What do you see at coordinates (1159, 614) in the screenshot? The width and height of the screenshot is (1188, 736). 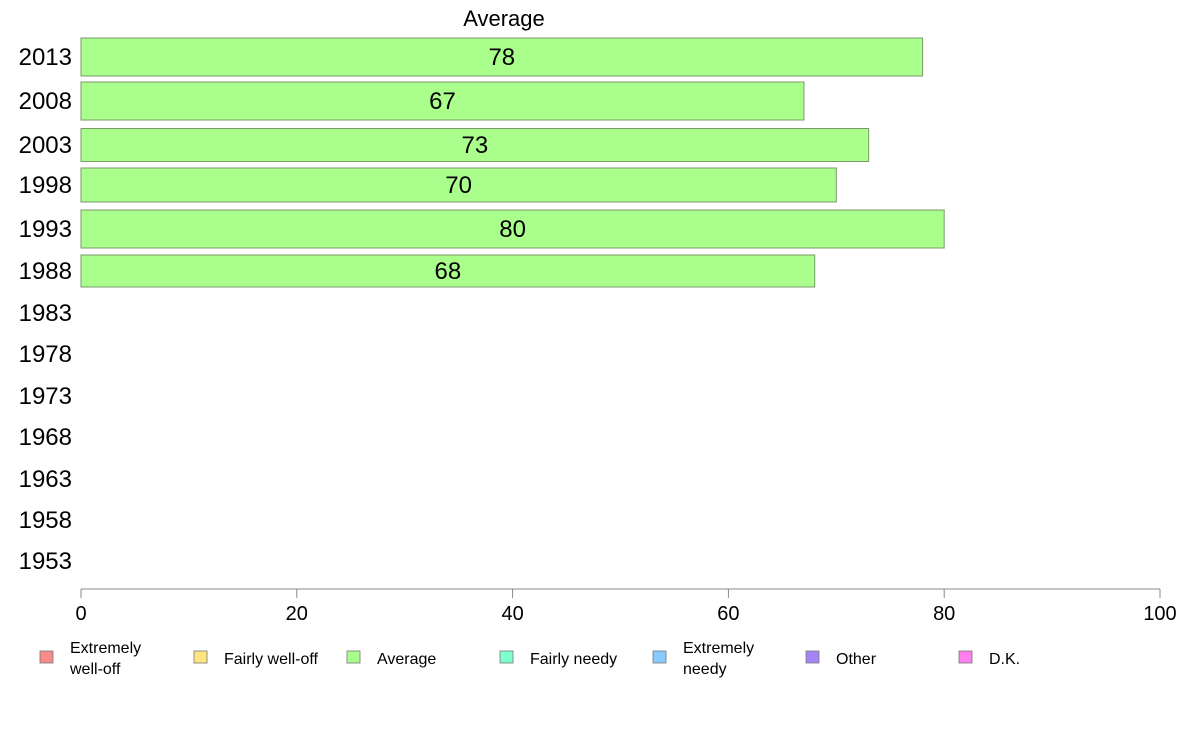 I see `x-tick-label: 100` at bounding box center [1159, 614].